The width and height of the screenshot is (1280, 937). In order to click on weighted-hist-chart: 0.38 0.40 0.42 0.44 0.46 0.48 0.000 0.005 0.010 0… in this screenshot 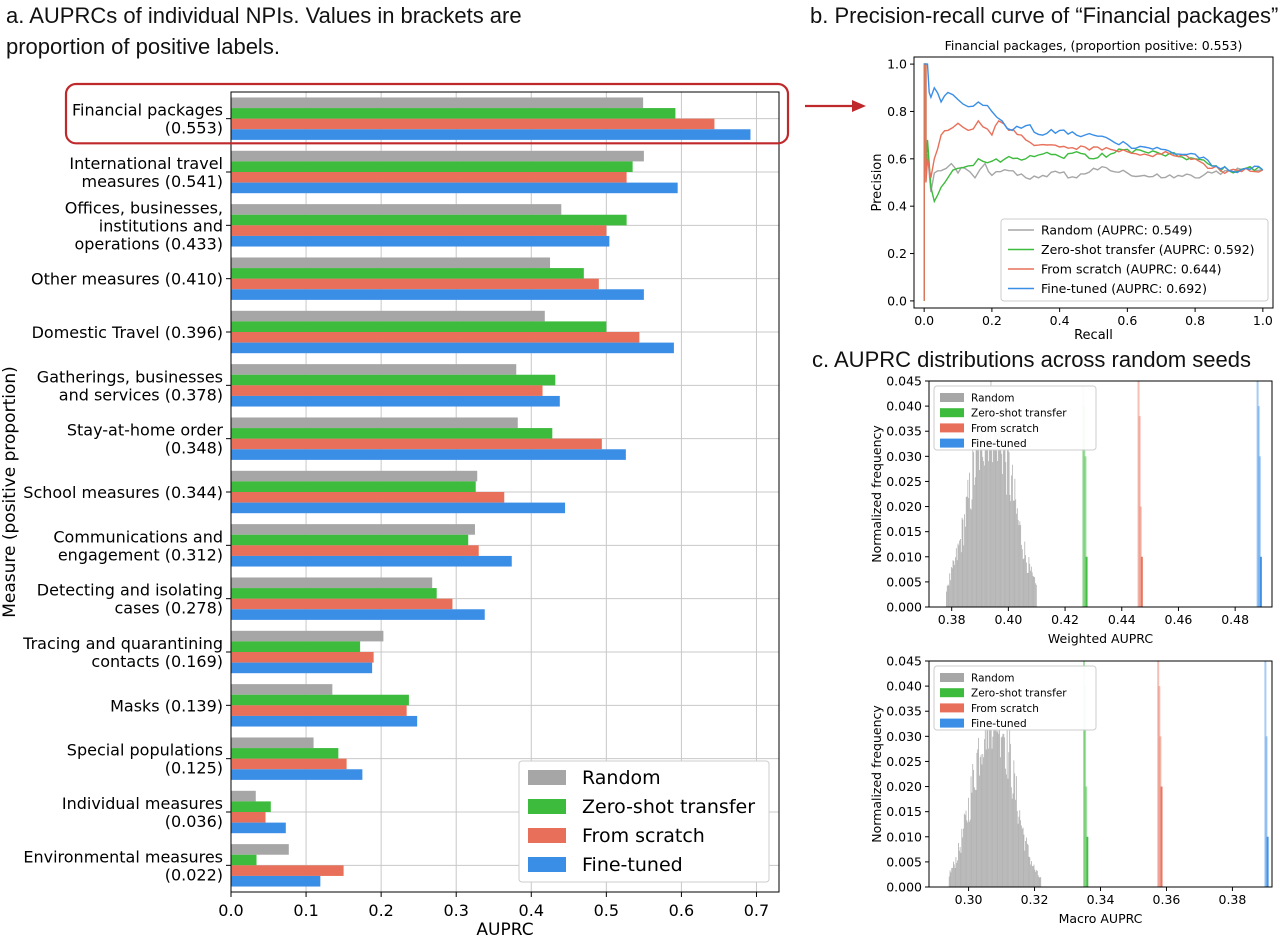, I will do `click(1071, 510)`.